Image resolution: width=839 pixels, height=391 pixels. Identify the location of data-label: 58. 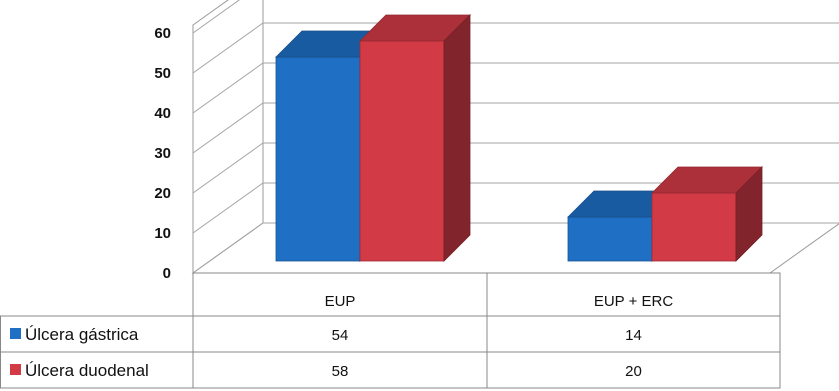
(340, 371).